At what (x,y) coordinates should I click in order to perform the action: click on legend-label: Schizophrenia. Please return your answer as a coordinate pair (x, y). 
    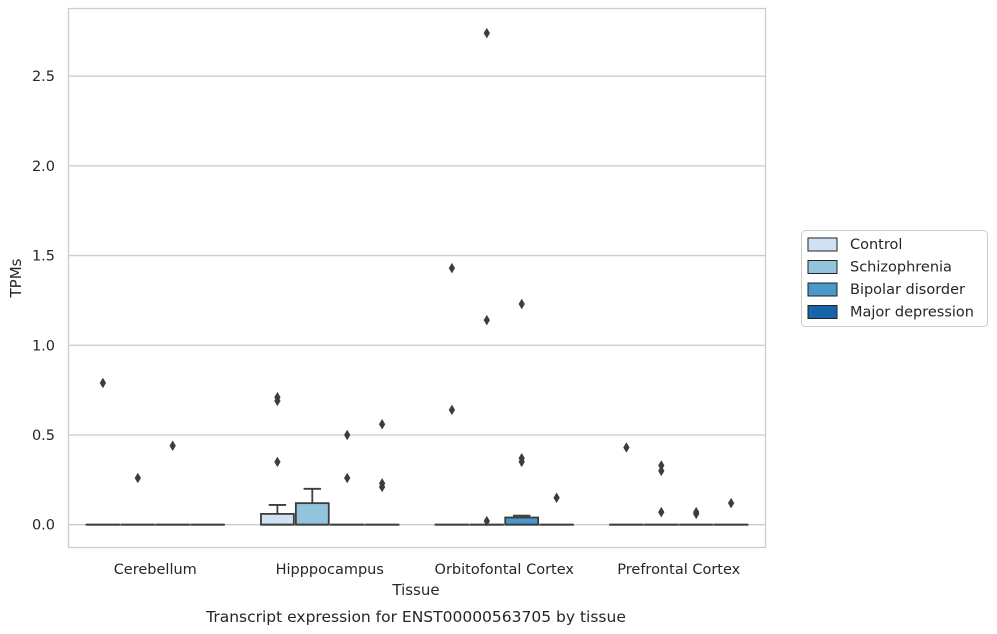
    Looking at the image, I should click on (901, 268).